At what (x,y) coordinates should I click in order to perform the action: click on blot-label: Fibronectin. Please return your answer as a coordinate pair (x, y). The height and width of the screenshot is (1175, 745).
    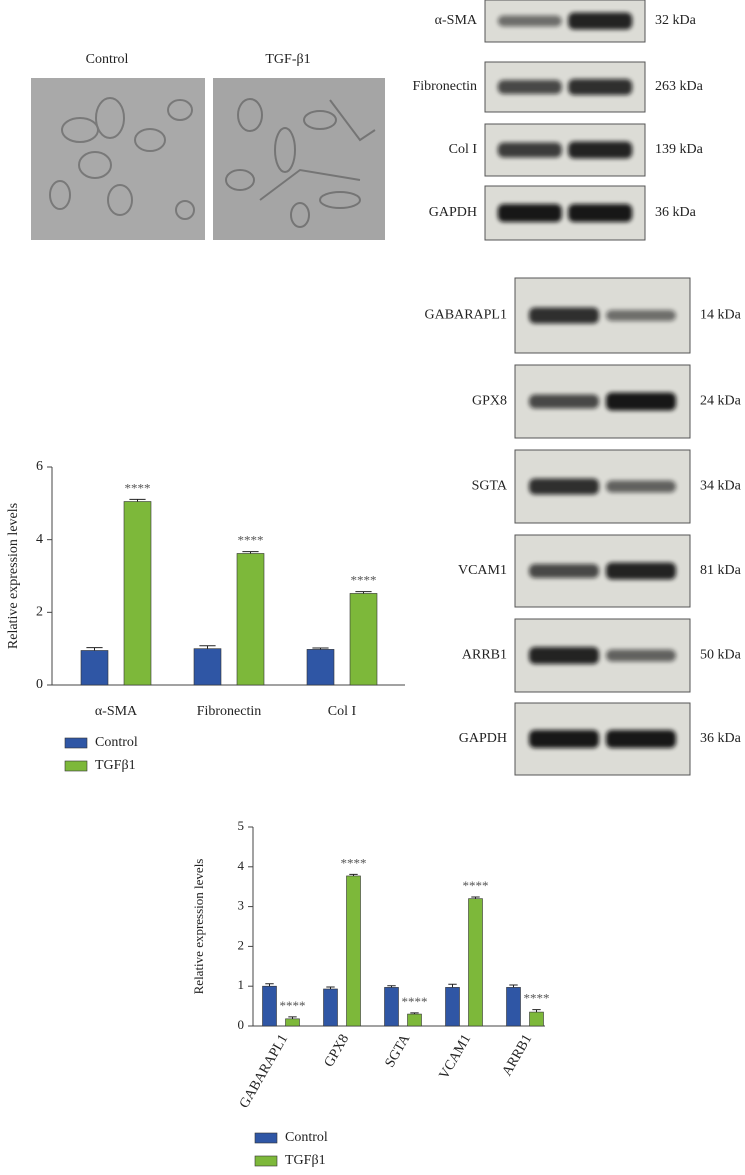
    Looking at the image, I should click on (444, 86).